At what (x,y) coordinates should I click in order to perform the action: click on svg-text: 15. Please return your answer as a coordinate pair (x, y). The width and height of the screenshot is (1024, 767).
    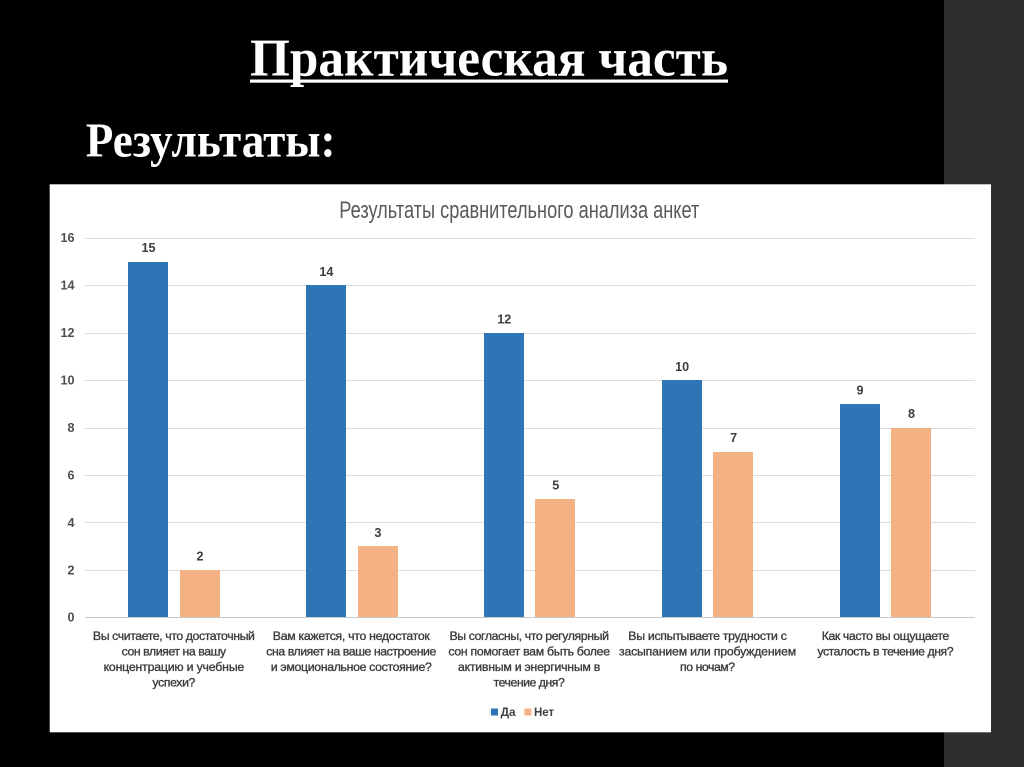
    Looking at the image, I should click on (148, 248).